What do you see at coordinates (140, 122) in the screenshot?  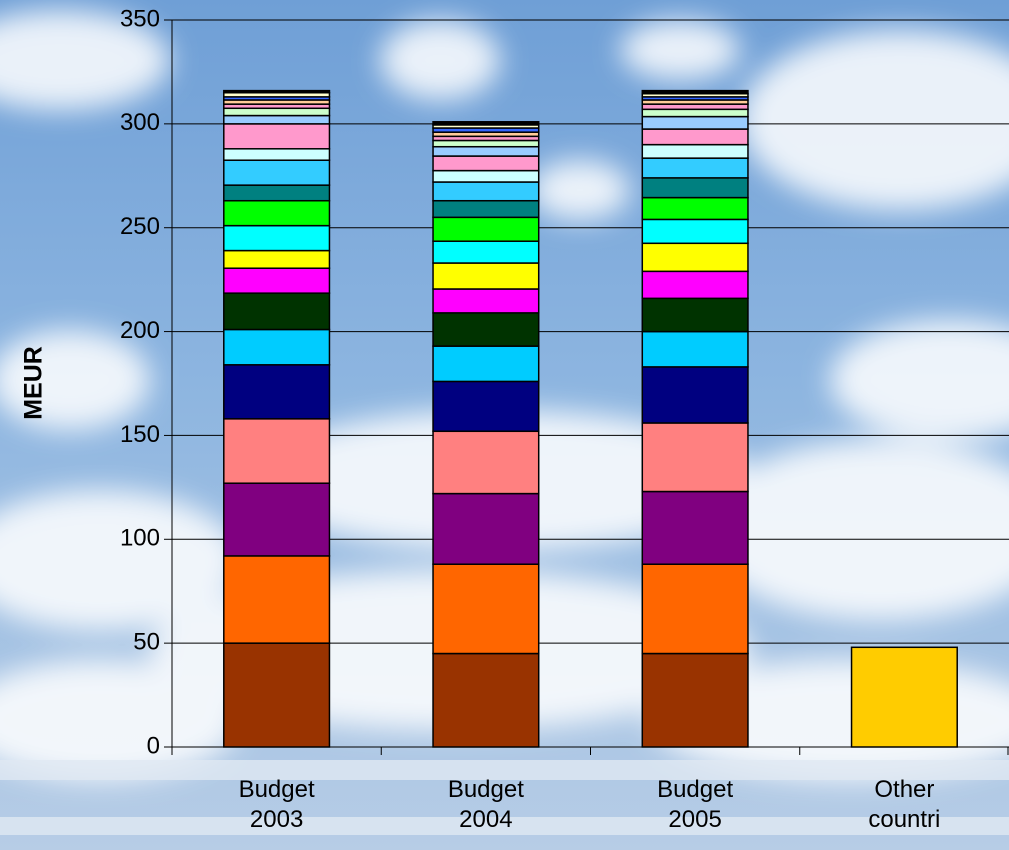 I see `y-tick-label: 300` at bounding box center [140, 122].